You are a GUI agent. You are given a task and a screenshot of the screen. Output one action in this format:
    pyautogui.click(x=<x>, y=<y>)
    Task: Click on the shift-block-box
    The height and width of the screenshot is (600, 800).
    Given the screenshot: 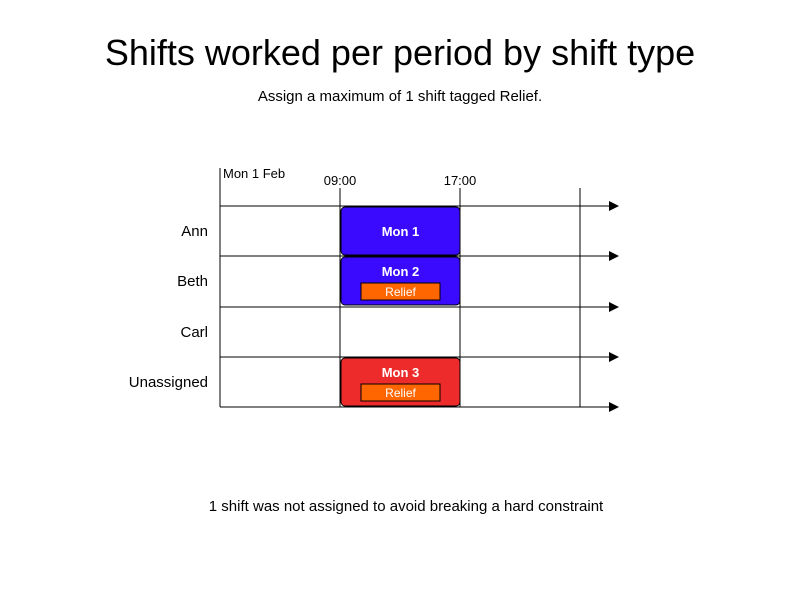 What is the action you would take?
    pyautogui.click(x=400, y=231)
    